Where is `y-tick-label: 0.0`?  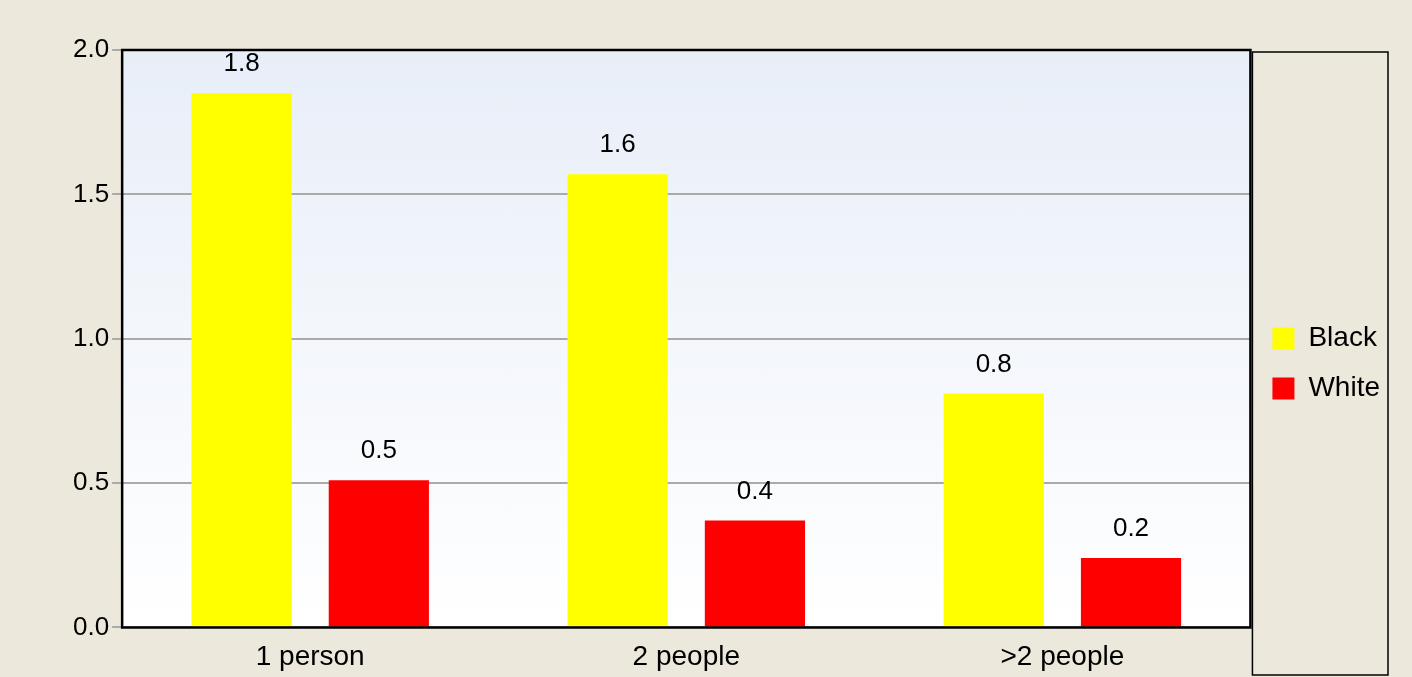
y-tick-label: 0.0 is located at coordinates (91, 625).